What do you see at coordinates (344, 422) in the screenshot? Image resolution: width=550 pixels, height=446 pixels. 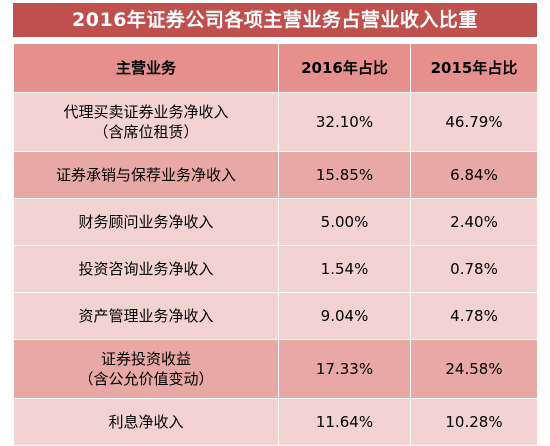 I see `value-2016-cell: 11.64%` at bounding box center [344, 422].